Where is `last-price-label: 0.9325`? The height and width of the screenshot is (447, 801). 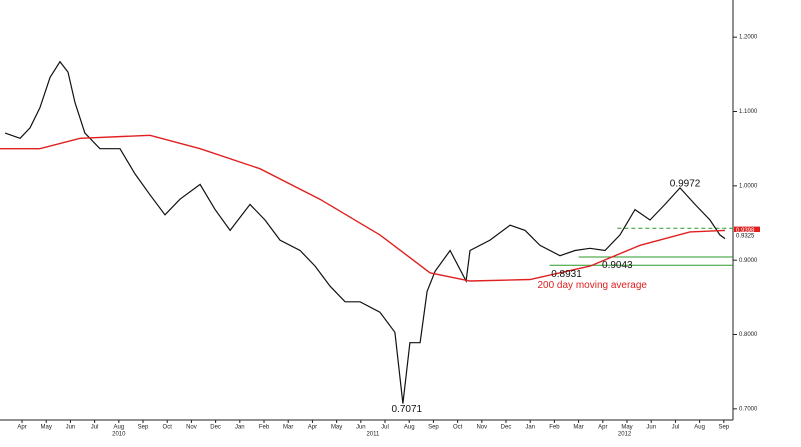 last-price-label: 0.9325 is located at coordinates (745, 237).